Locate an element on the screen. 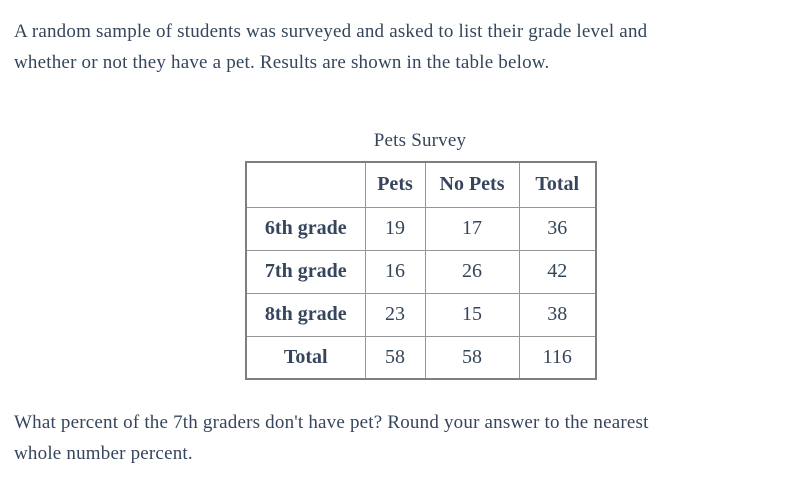  row-header-7th-grade: 7th grade is located at coordinates (305, 271).